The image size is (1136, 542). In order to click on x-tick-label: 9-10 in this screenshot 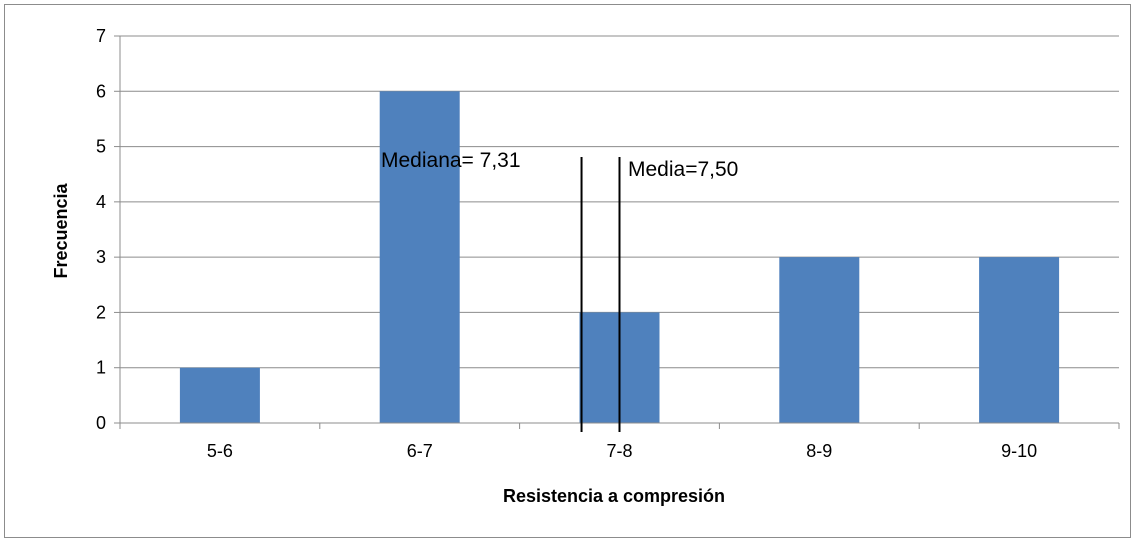, I will do `click(1019, 451)`.